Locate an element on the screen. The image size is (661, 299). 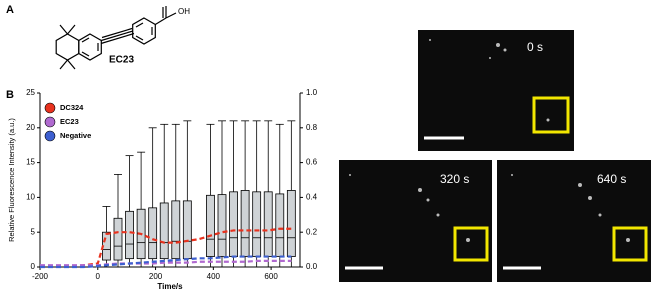
y2-tick-label: 0.2 is located at coordinates (312, 231).